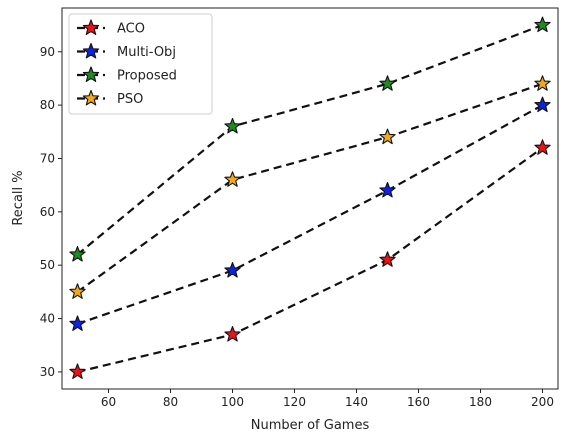 This screenshot has height=435, width=562. I want to click on legend-marker-proposed, so click(91, 74).